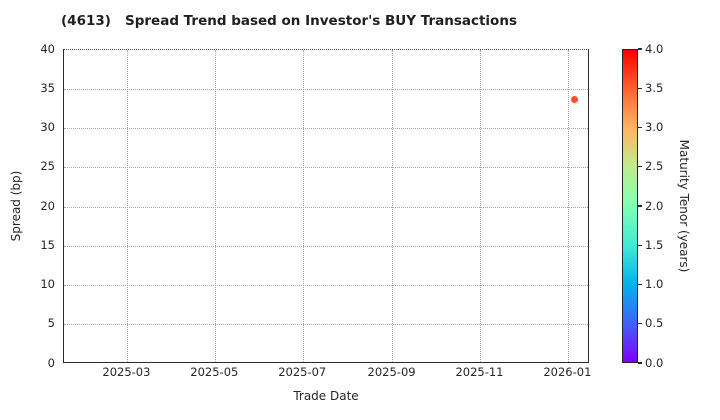 The width and height of the screenshot is (720, 420). Describe the element at coordinates (47, 127) in the screenshot. I see `y-tick-label: 30` at that location.